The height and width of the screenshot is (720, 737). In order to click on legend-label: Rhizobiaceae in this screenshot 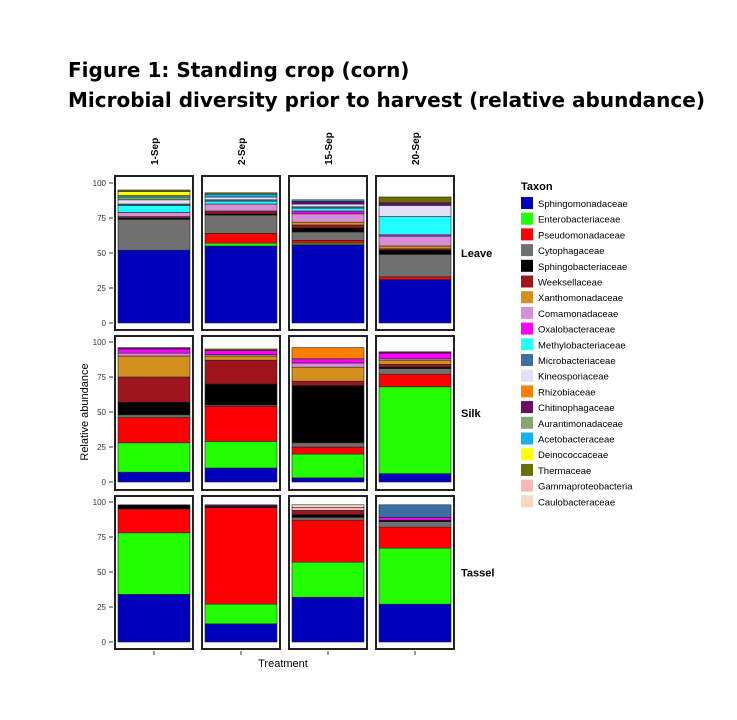, I will do `click(567, 392)`.